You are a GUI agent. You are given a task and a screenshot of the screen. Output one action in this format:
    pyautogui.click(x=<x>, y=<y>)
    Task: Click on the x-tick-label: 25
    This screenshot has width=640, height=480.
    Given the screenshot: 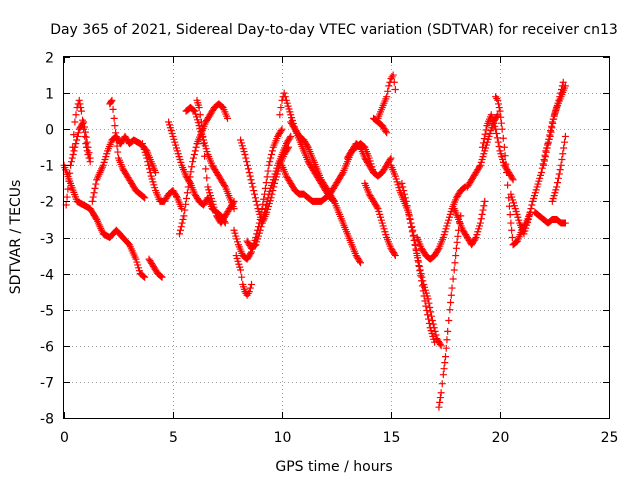 What is the action you would take?
    pyautogui.click(x=610, y=438)
    